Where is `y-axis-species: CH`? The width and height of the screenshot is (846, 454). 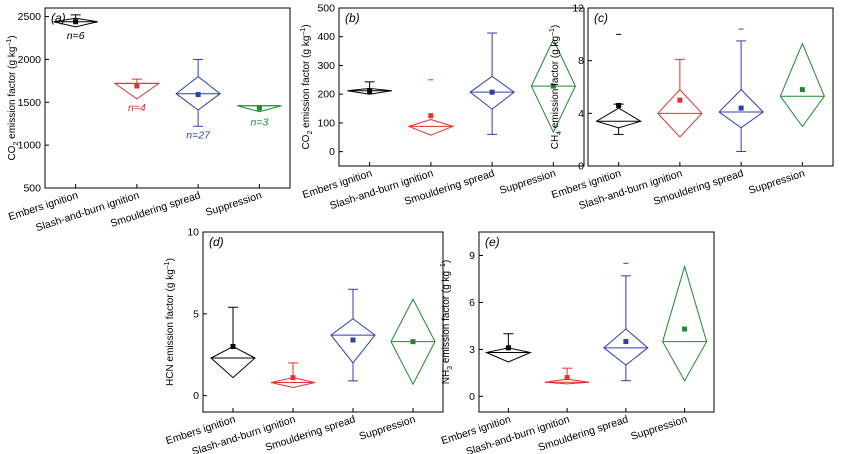 y-axis-species: CH is located at coordinates (555, 142).